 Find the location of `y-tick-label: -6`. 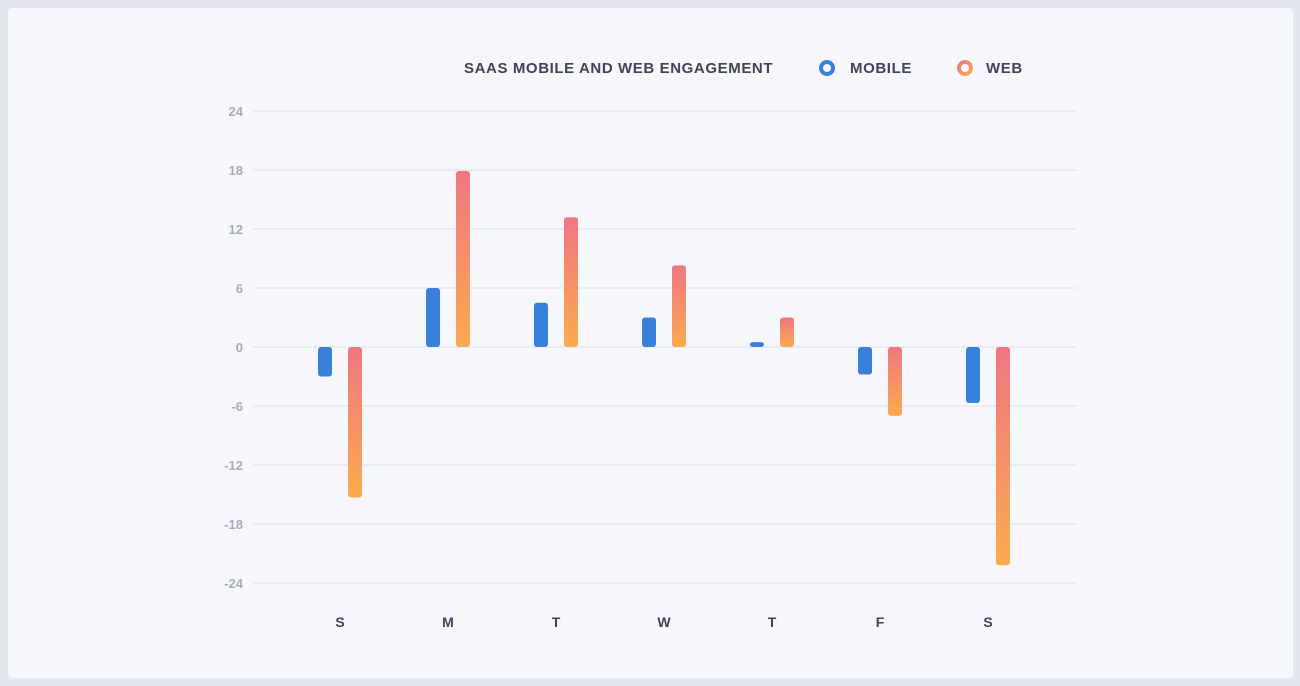

y-tick-label: -6 is located at coordinates (237, 406).